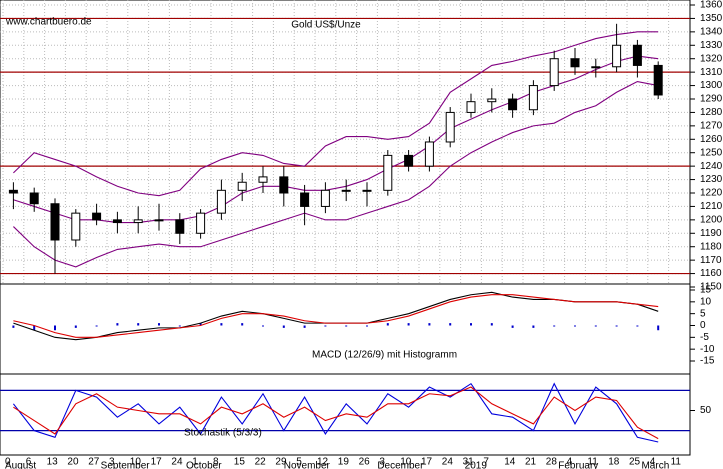  I want to click on panel-title: Stochastik (5/3/3), so click(223, 433).